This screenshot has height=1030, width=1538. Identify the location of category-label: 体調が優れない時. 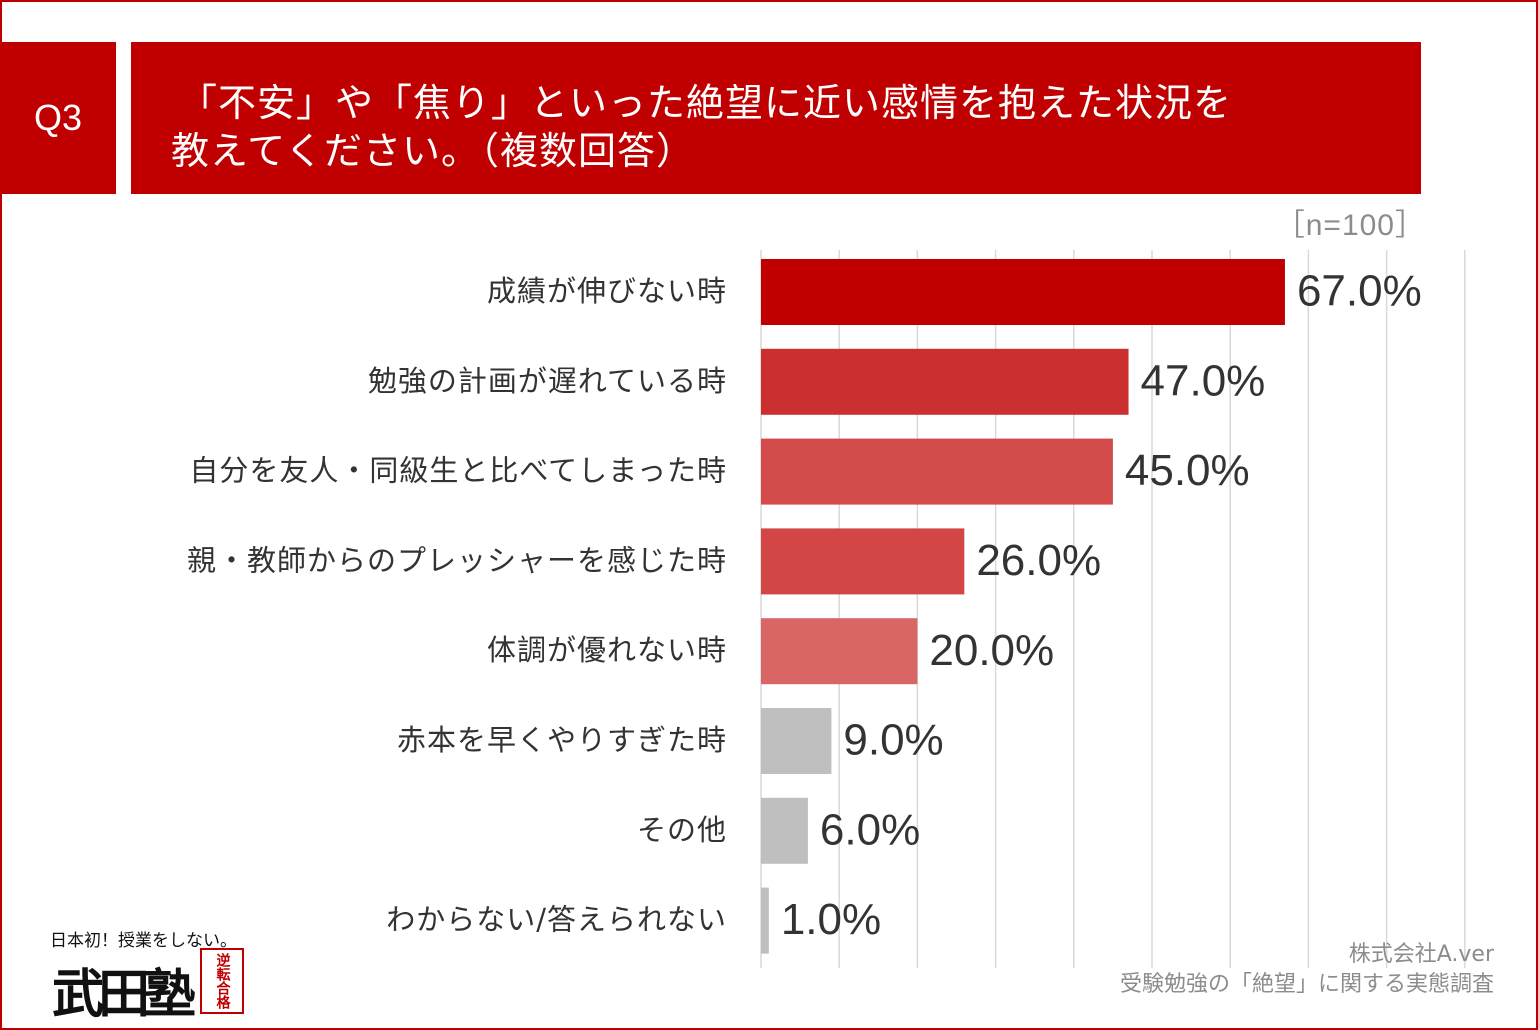
(607, 650).